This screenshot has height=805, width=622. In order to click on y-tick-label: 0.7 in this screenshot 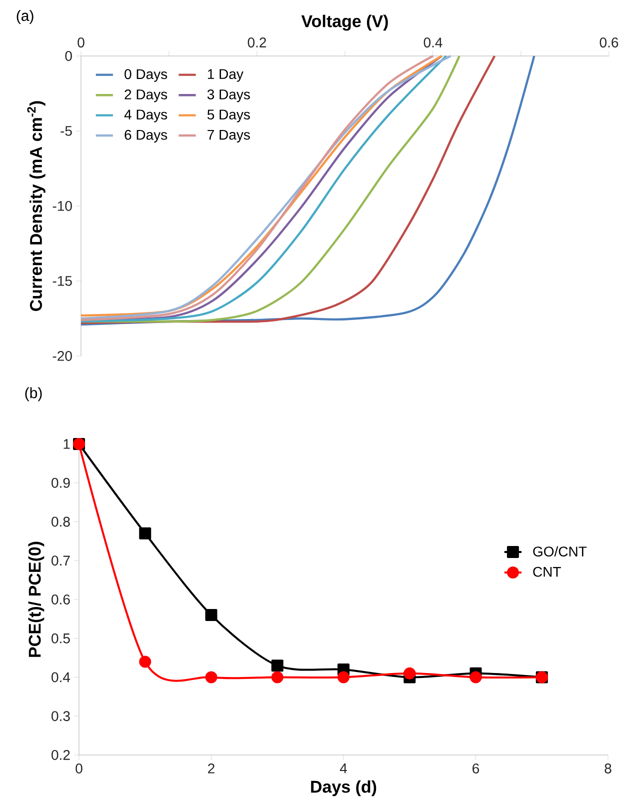, I will do `click(61, 561)`.